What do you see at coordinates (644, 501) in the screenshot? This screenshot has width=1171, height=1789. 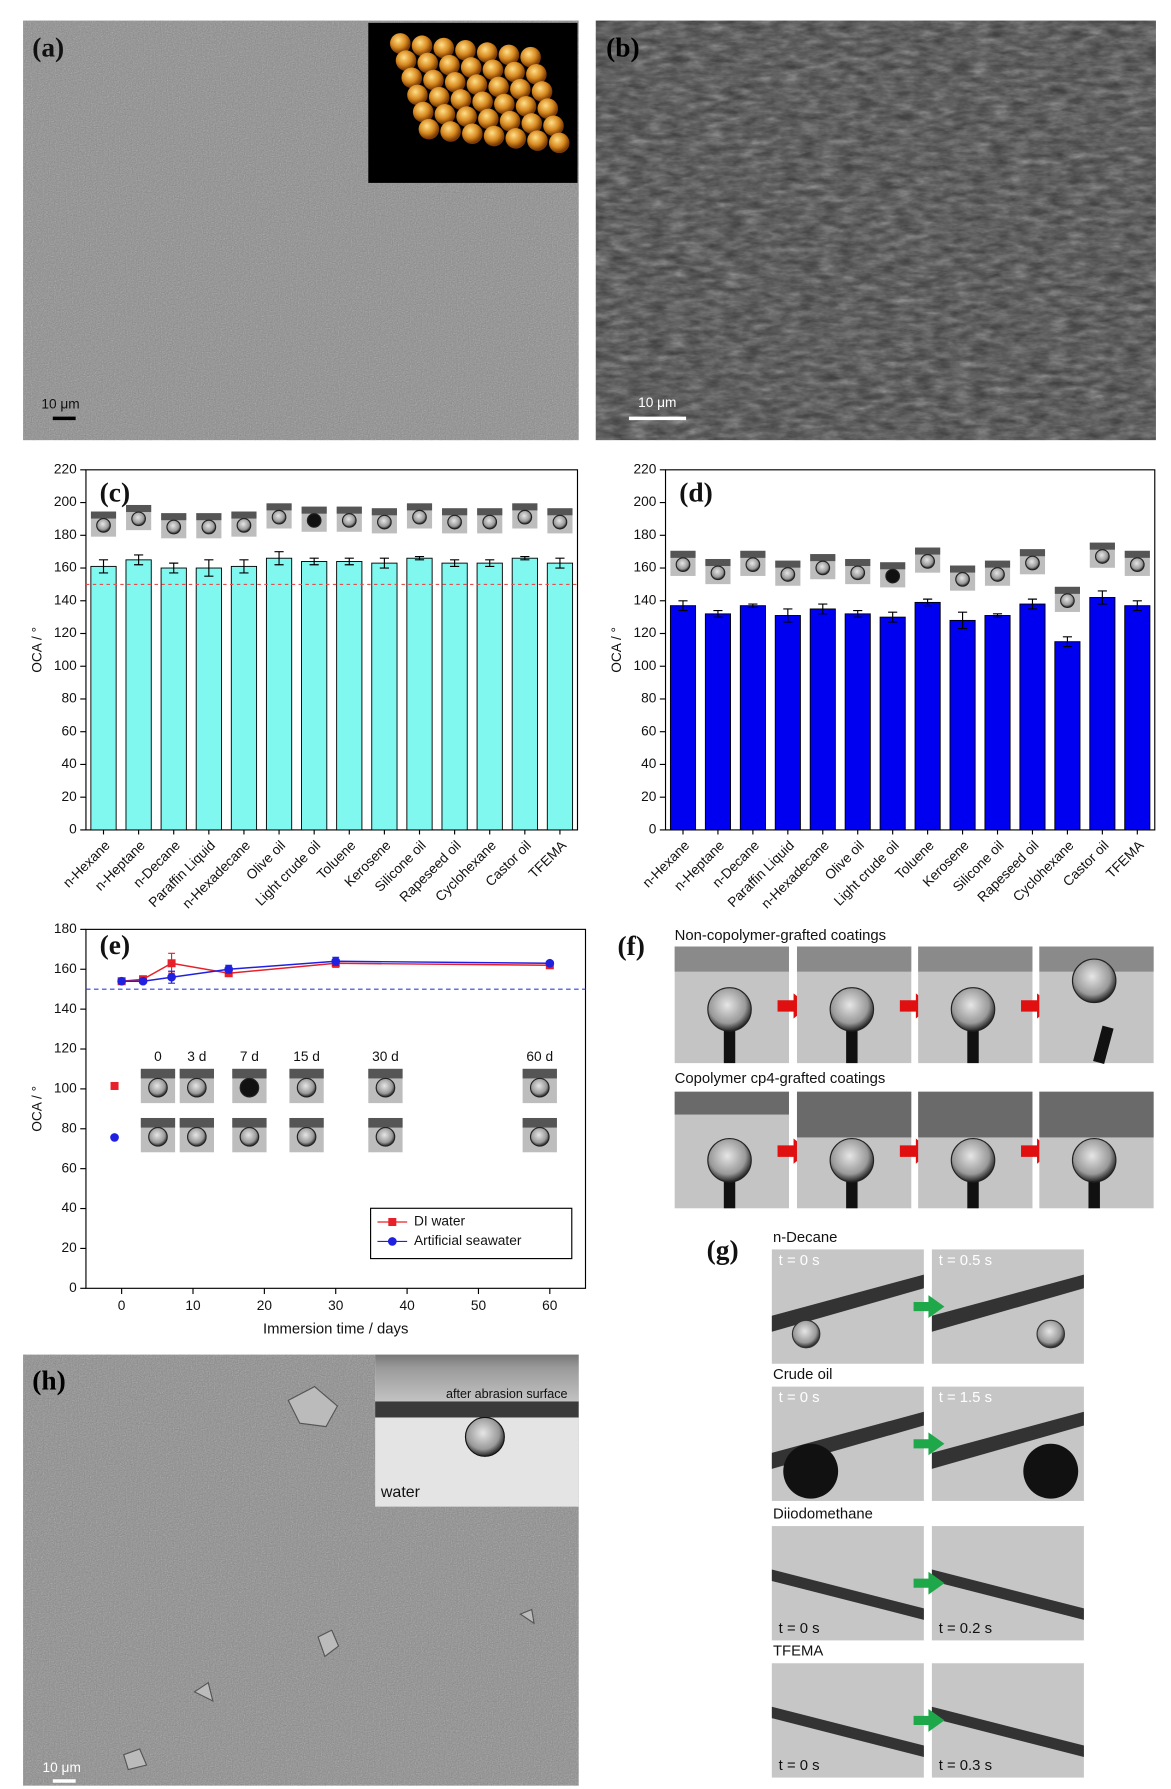 I see `y-tick-label: 200` at bounding box center [644, 501].